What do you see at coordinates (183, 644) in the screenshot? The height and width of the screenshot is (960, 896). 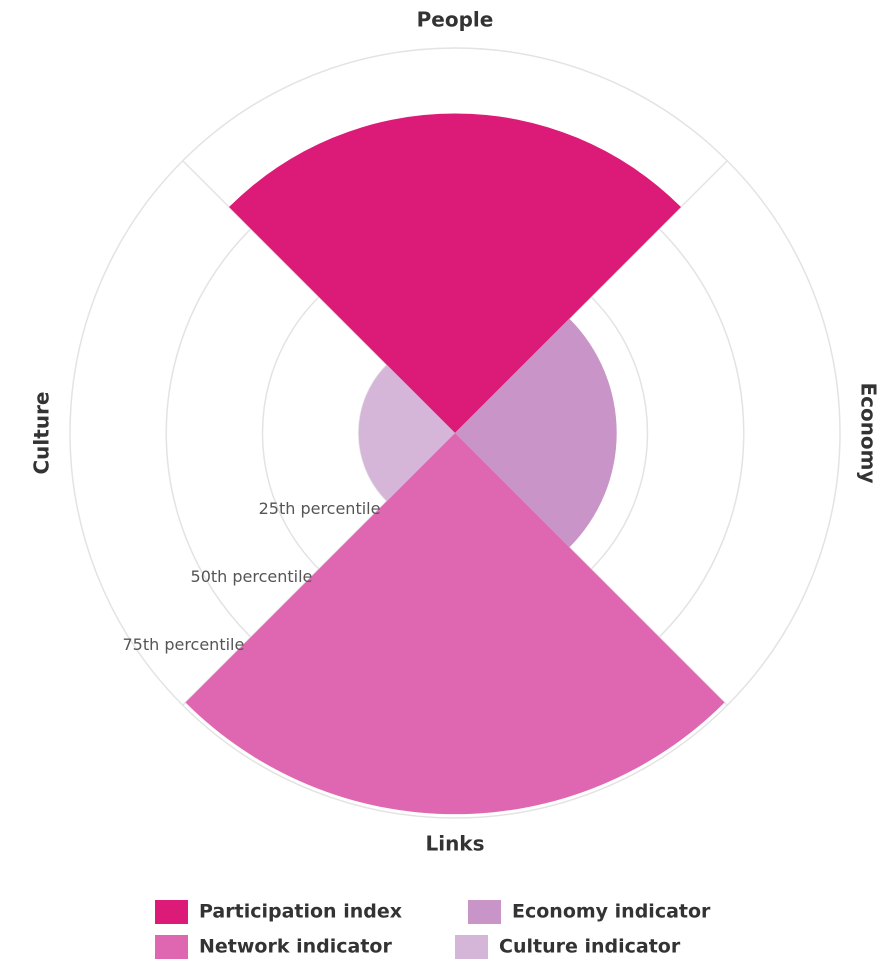 I see `tick-label: 75th percentile` at bounding box center [183, 644].